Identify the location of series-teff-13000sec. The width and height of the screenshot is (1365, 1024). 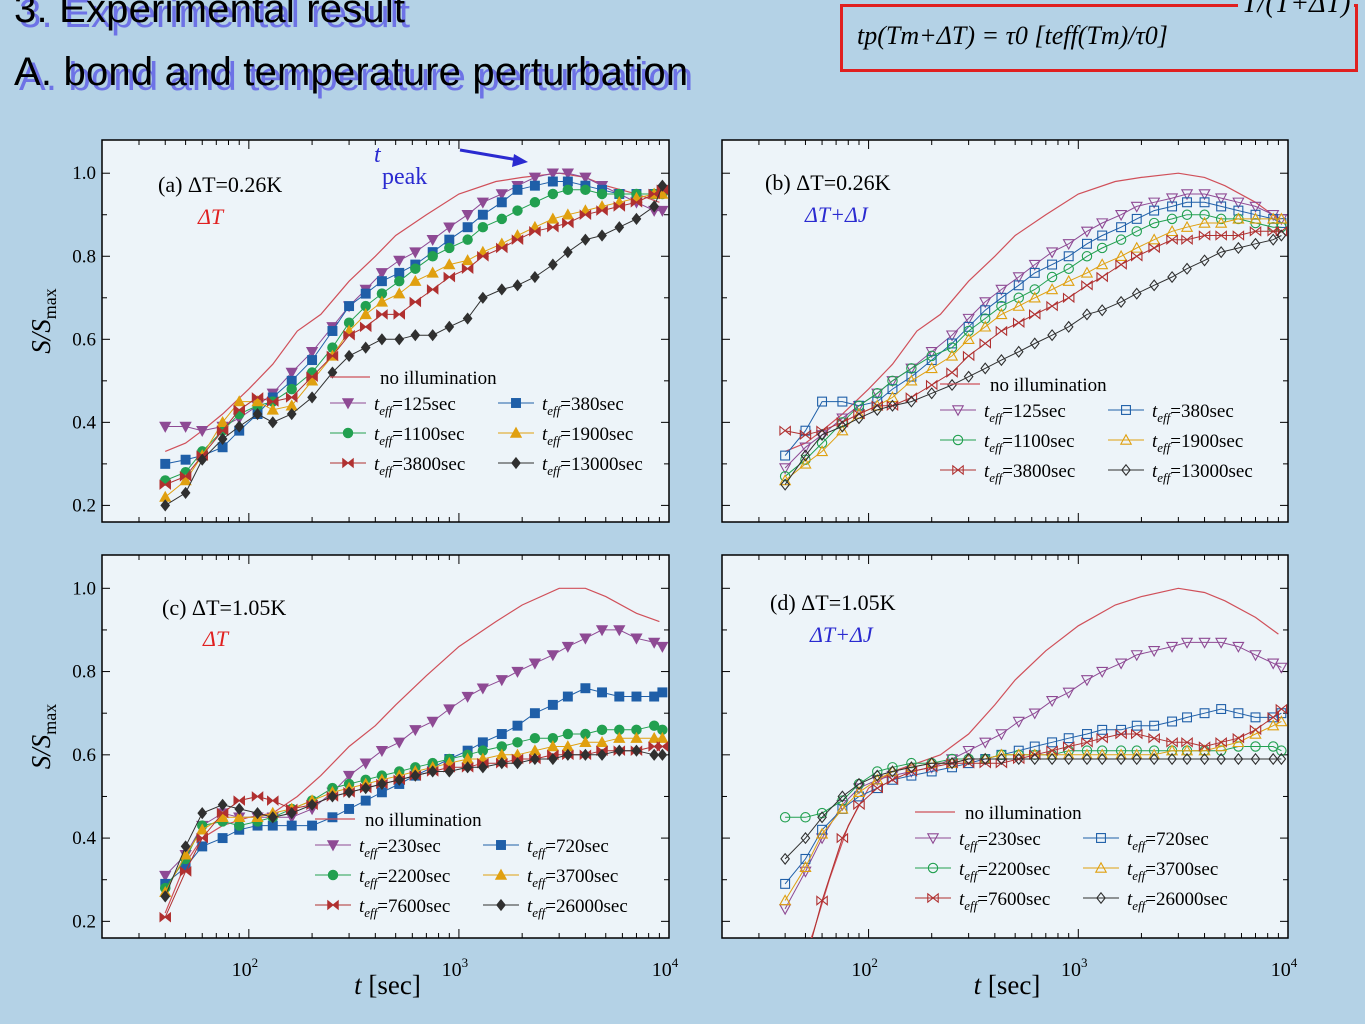
(1033, 360).